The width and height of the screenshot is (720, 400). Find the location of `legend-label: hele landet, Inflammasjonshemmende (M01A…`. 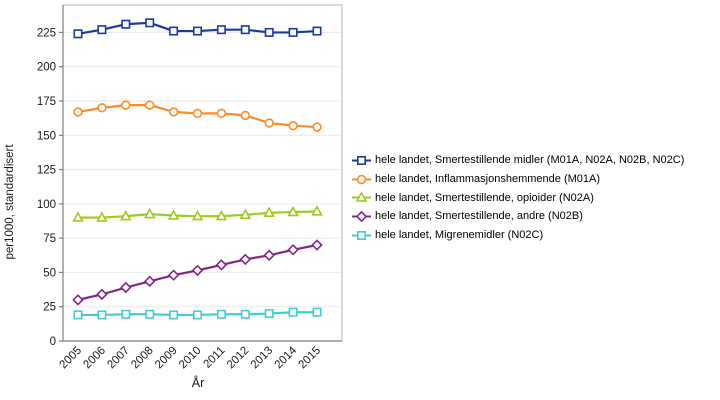

legend-label: hele landet, Inflammasjonshemmende (M01A… is located at coordinates (488, 179).